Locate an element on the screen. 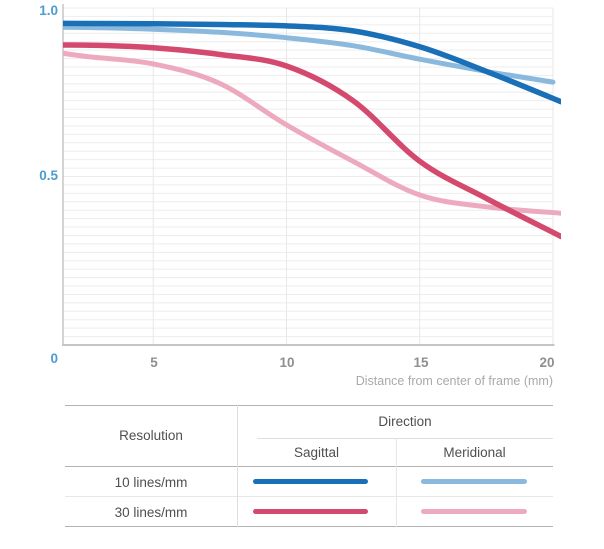 Image resolution: width=604 pixels, height=549 pixels. table-border-bottom is located at coordinates (309, 526).